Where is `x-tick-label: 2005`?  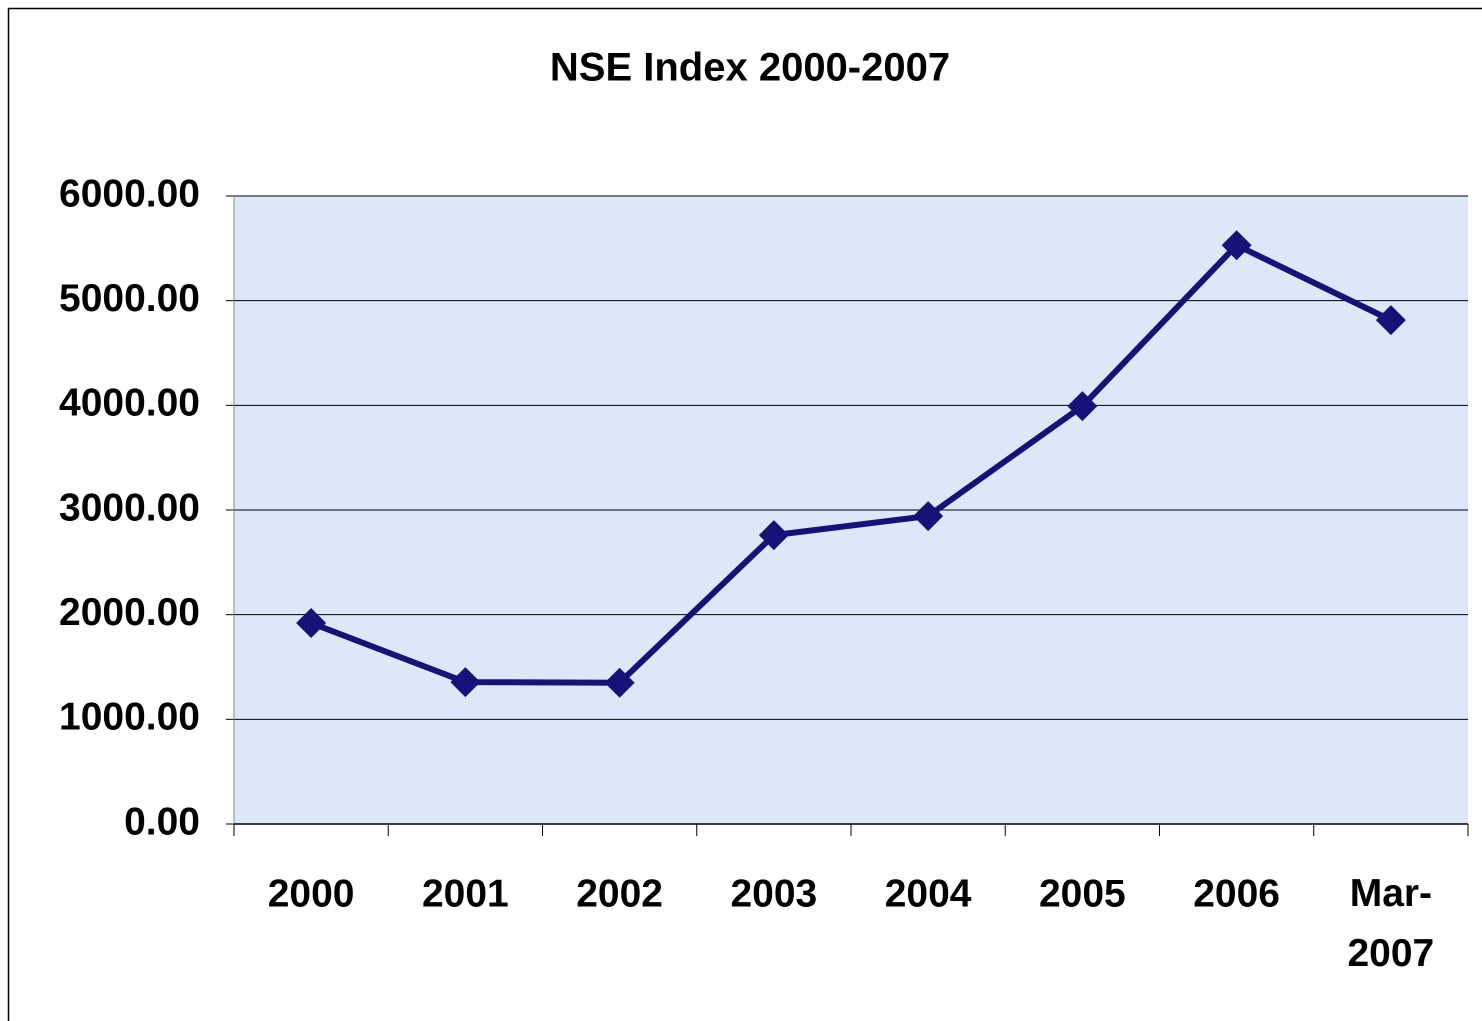 x-tick-label: 2005 is located at coordinates (1082, 893).